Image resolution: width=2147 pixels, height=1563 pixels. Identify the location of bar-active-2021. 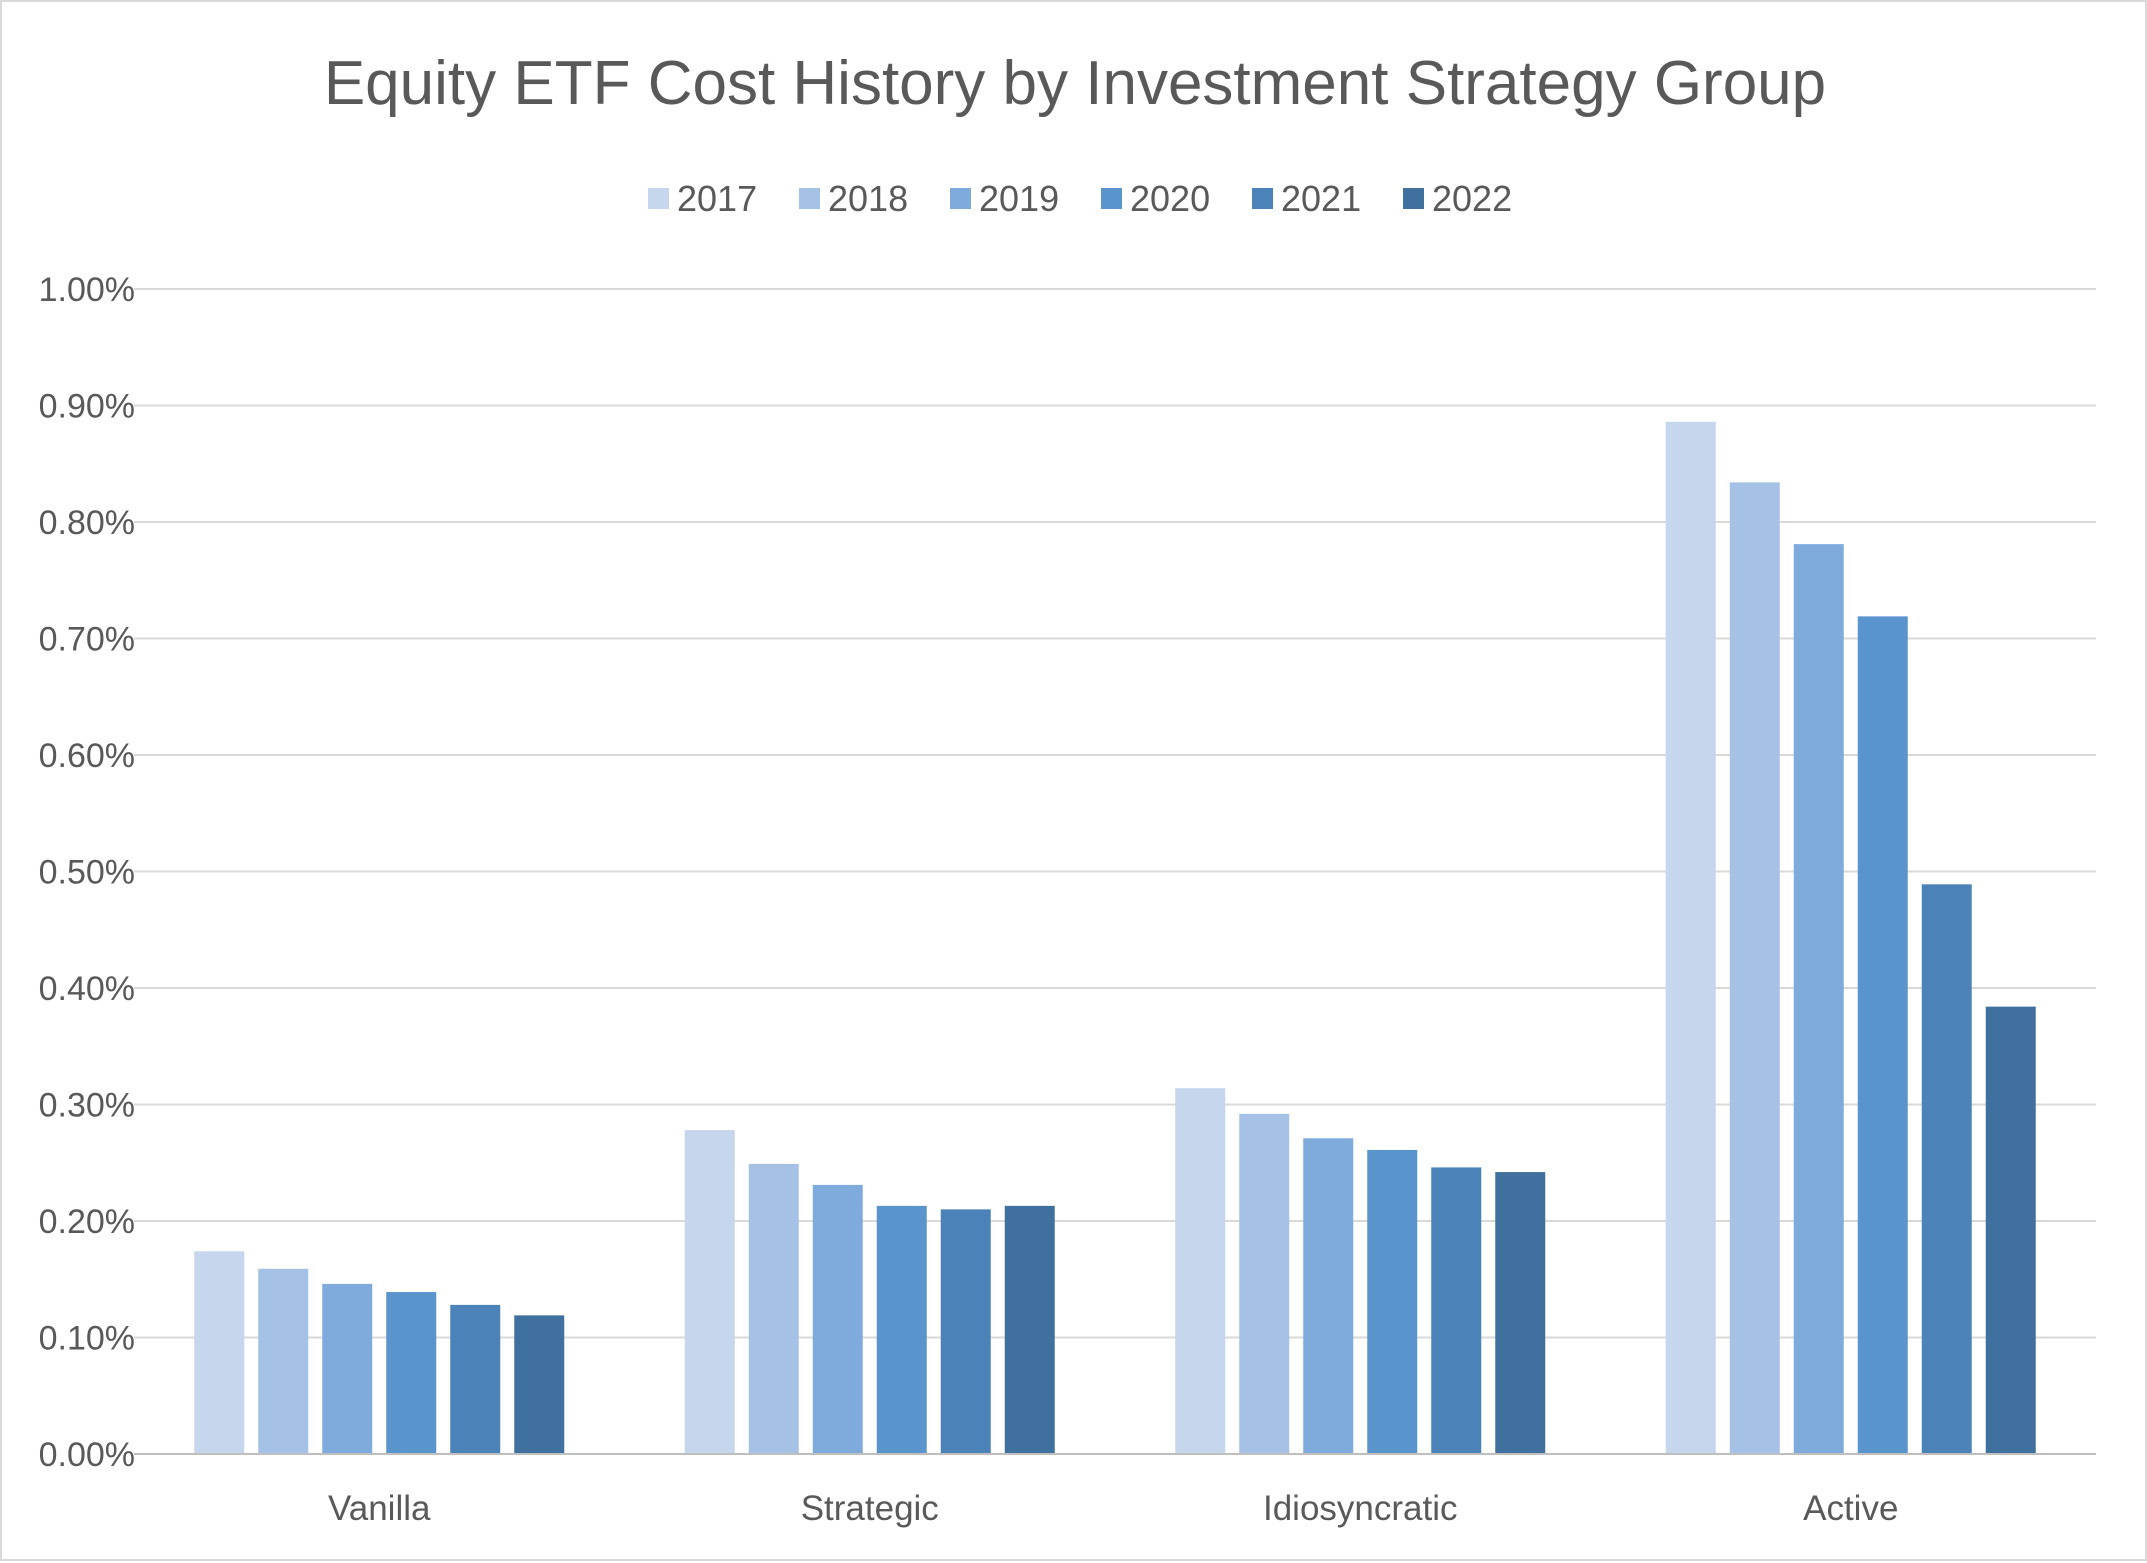
(1946, 1169).